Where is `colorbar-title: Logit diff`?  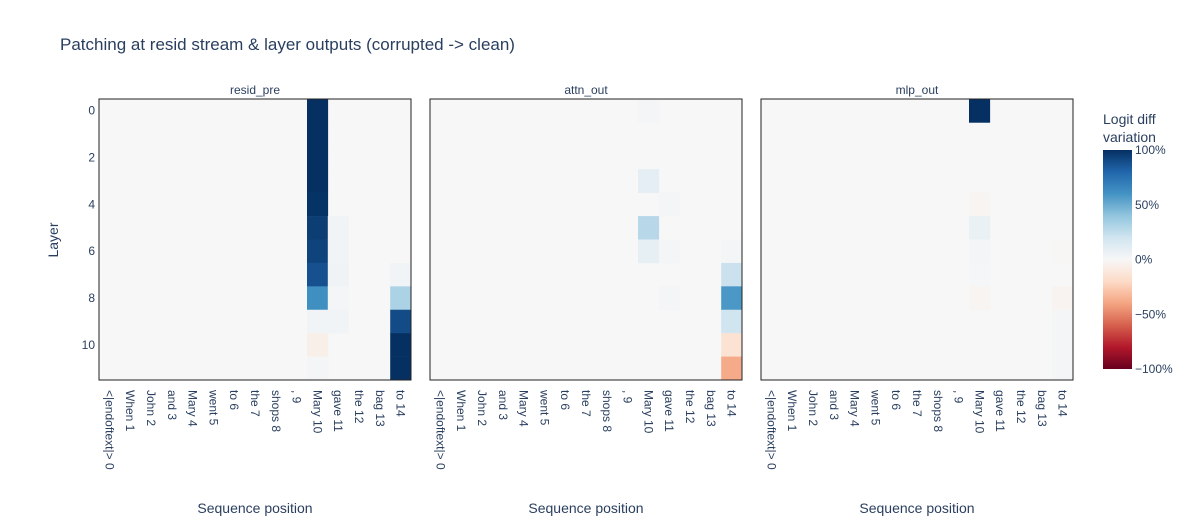 colorbar-title: Logit diff is located at coordinates (1129, 119).